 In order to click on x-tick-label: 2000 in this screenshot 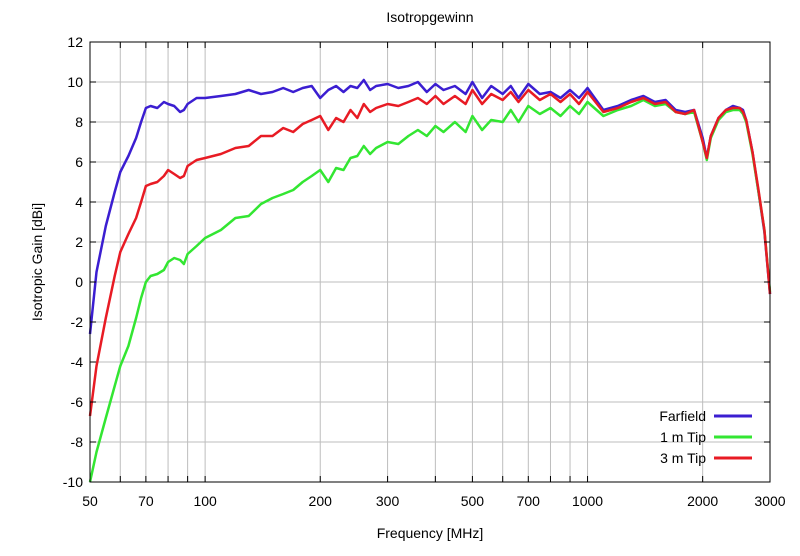, I will do `click(702, 501)`.